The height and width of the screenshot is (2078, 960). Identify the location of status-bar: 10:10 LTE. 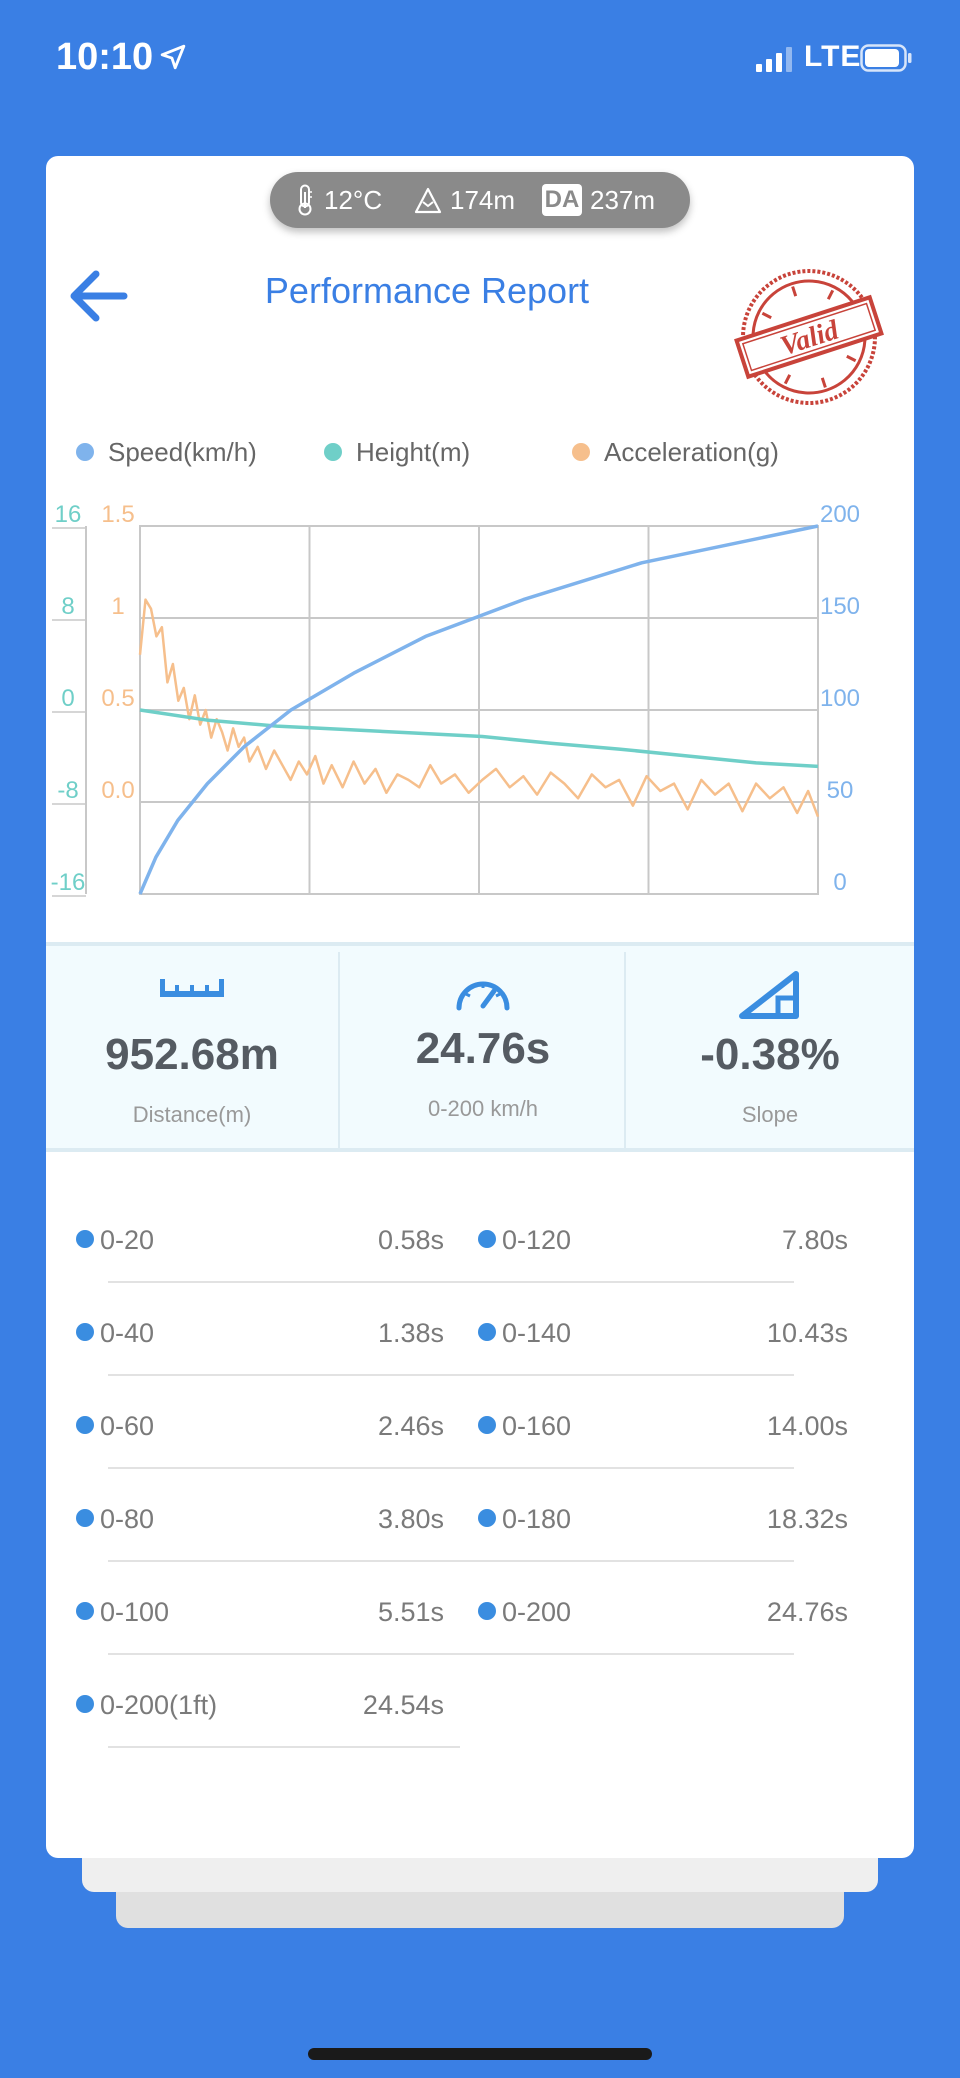
(480, 60).